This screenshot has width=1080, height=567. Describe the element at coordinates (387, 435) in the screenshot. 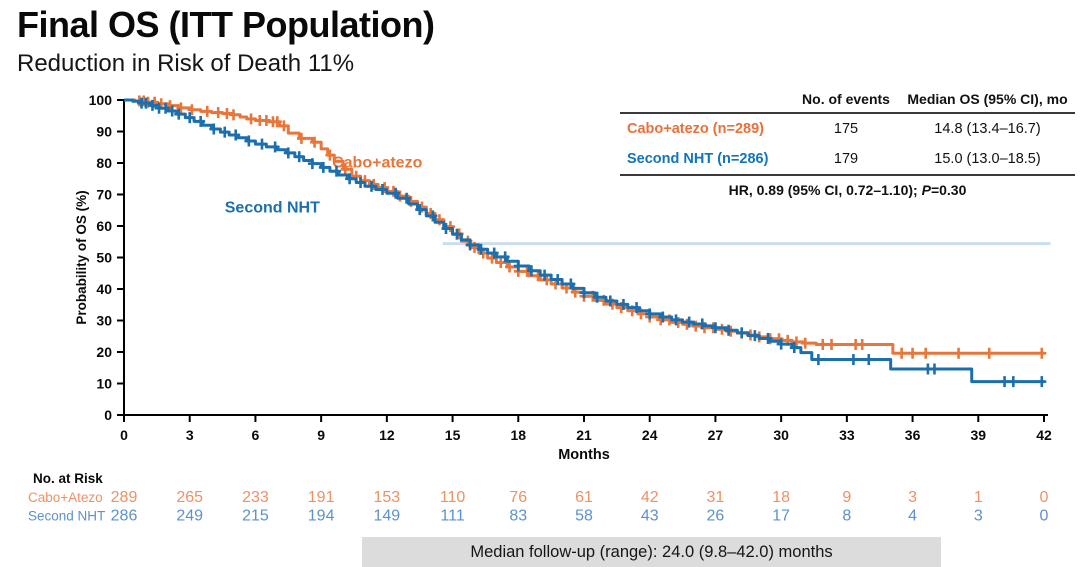

I see `x-tick-label: 12` at that location.